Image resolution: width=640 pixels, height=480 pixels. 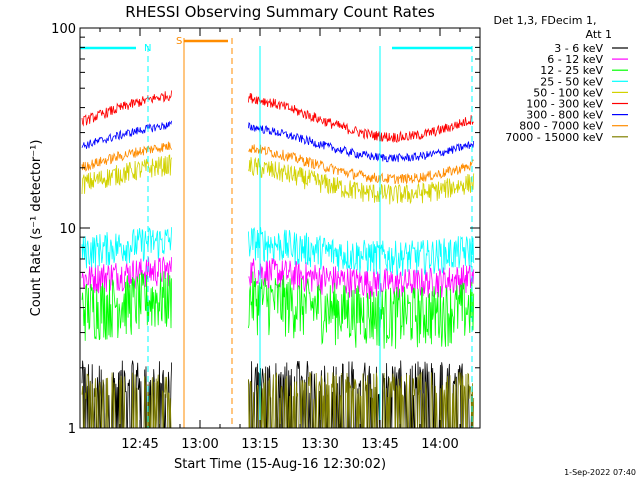 I want to click on legend-label: 7000 - 15000 keV, so click(x=554, y=137).